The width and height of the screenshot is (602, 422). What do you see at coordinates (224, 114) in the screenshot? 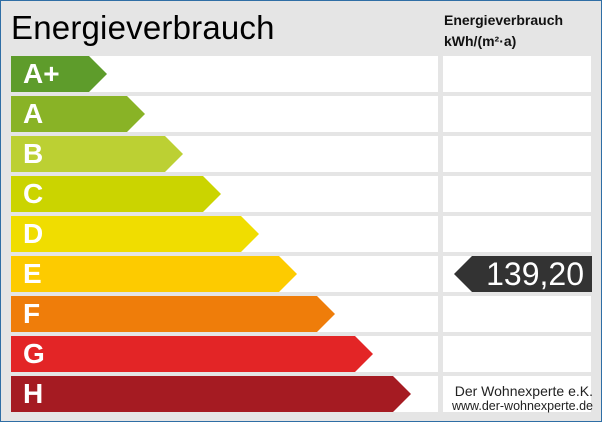
I see `class-row: A` at bounding box center [224, 114].